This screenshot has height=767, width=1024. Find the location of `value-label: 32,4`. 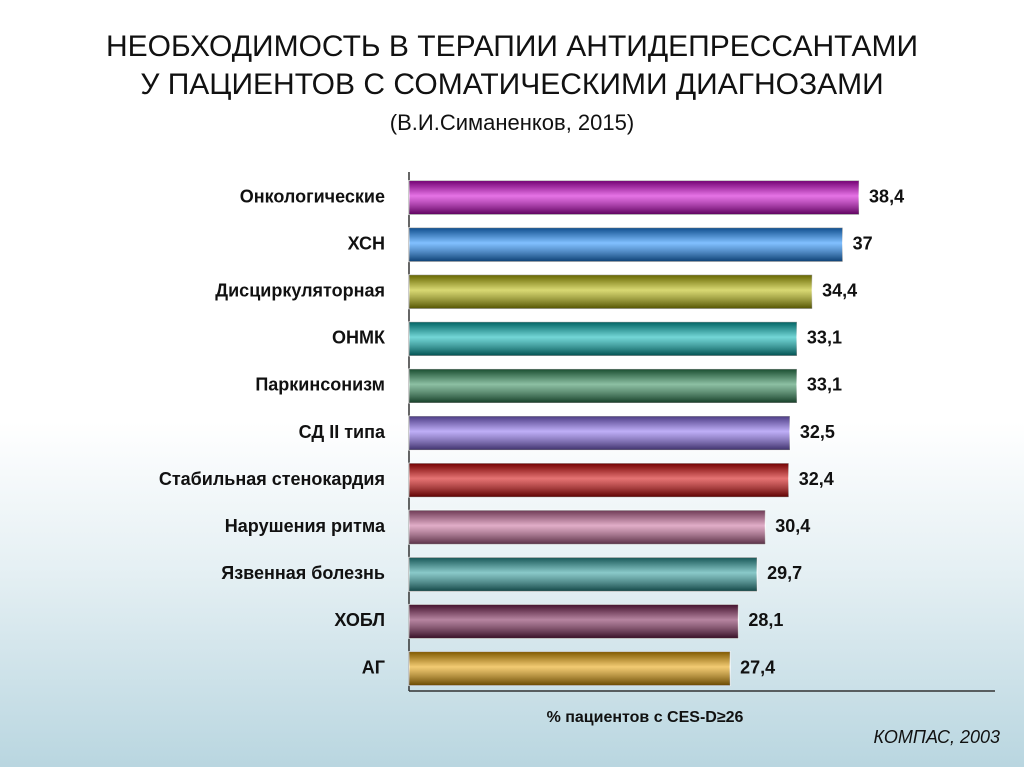

value-label: 32,4 is located at coordinates (816, 479).